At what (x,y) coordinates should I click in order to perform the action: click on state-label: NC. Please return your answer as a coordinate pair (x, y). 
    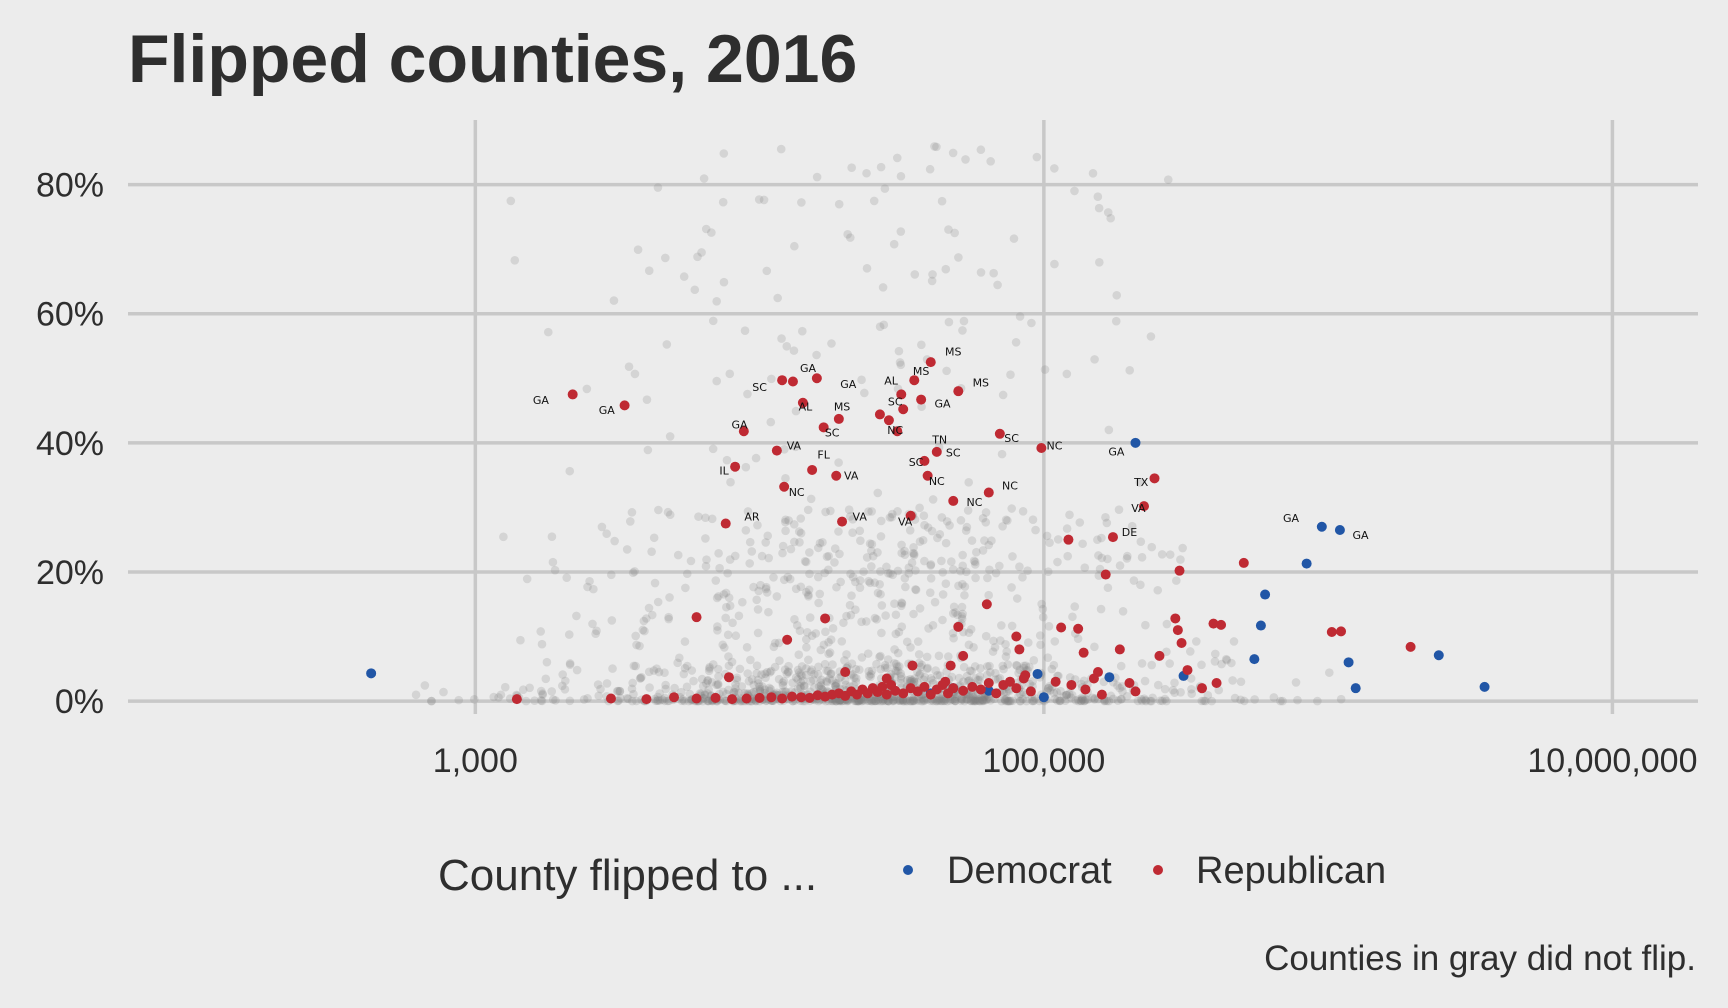
    Looking at the image, I should click on (1010, 485).